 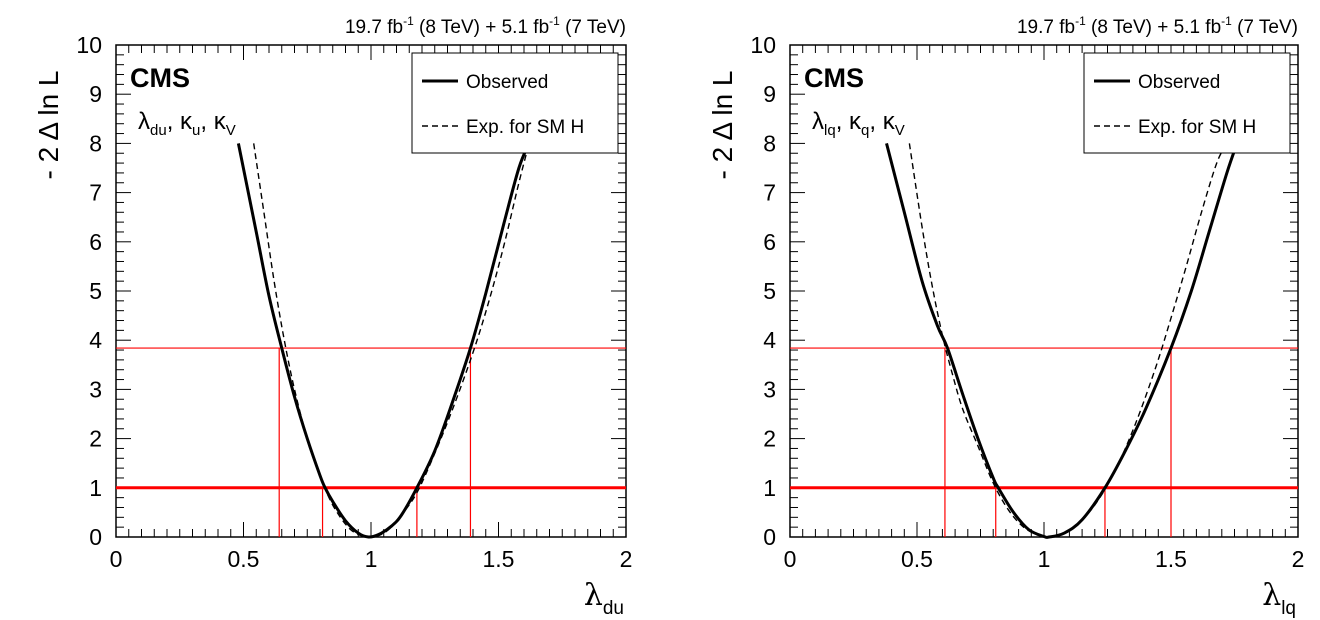 I want to click on x-axis-title: λlq, so click(x=1279, y=598).